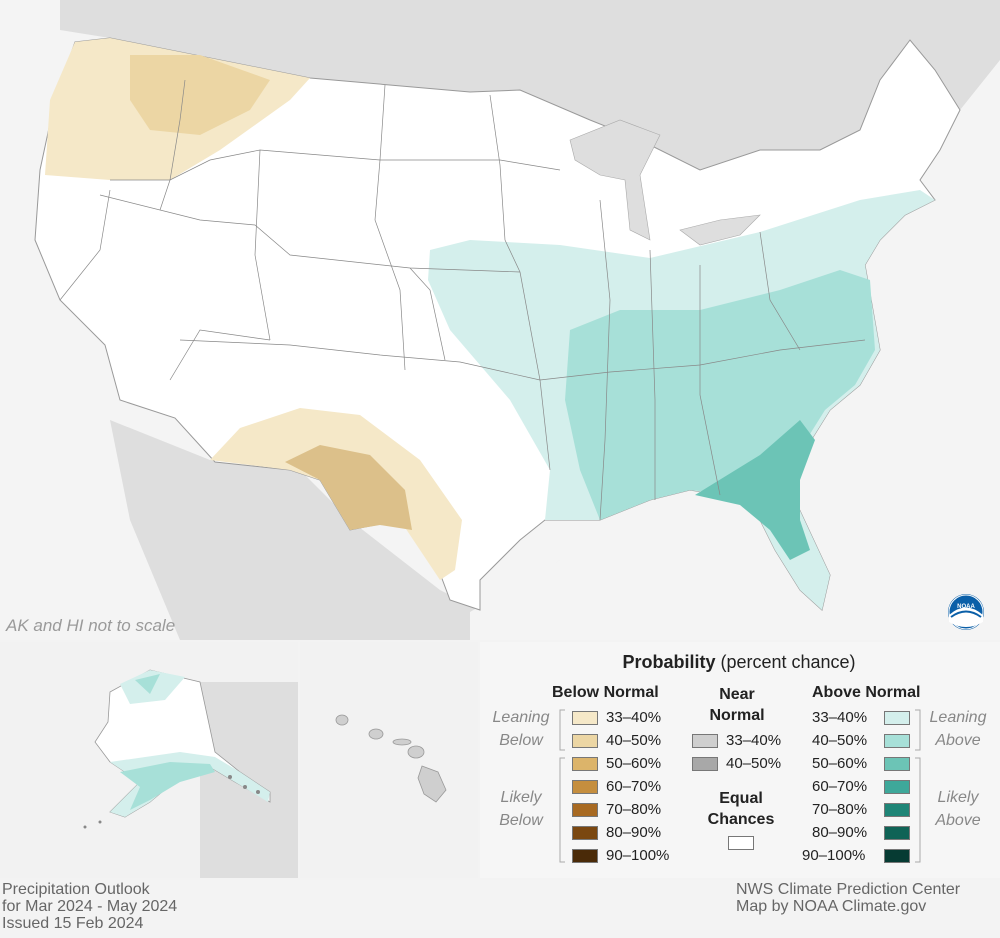 Image resolution: width=1000 pixels, height=938 pixels. Describe the element at coordinates (840, 809) in the screenshot. I see `above-label-4: 70–80%` at that location.